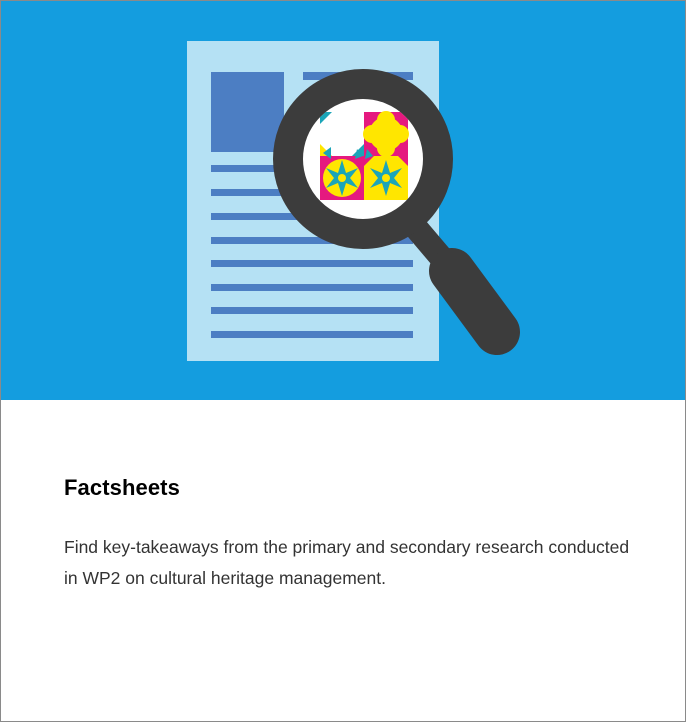 This screenshot has height=722, width=686. Describe the element at coordinates (122, 487) in the screenshot. I see `card-title: Factsheets` at that location.